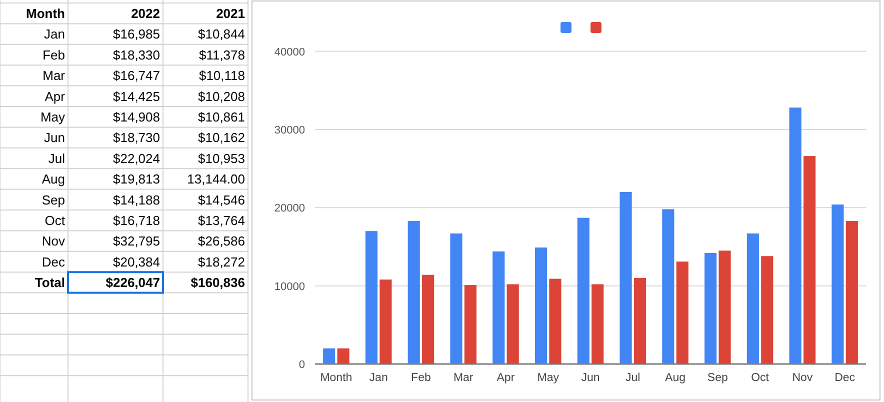  I want to click on x-tick-label: Apr, so click(505, 378).